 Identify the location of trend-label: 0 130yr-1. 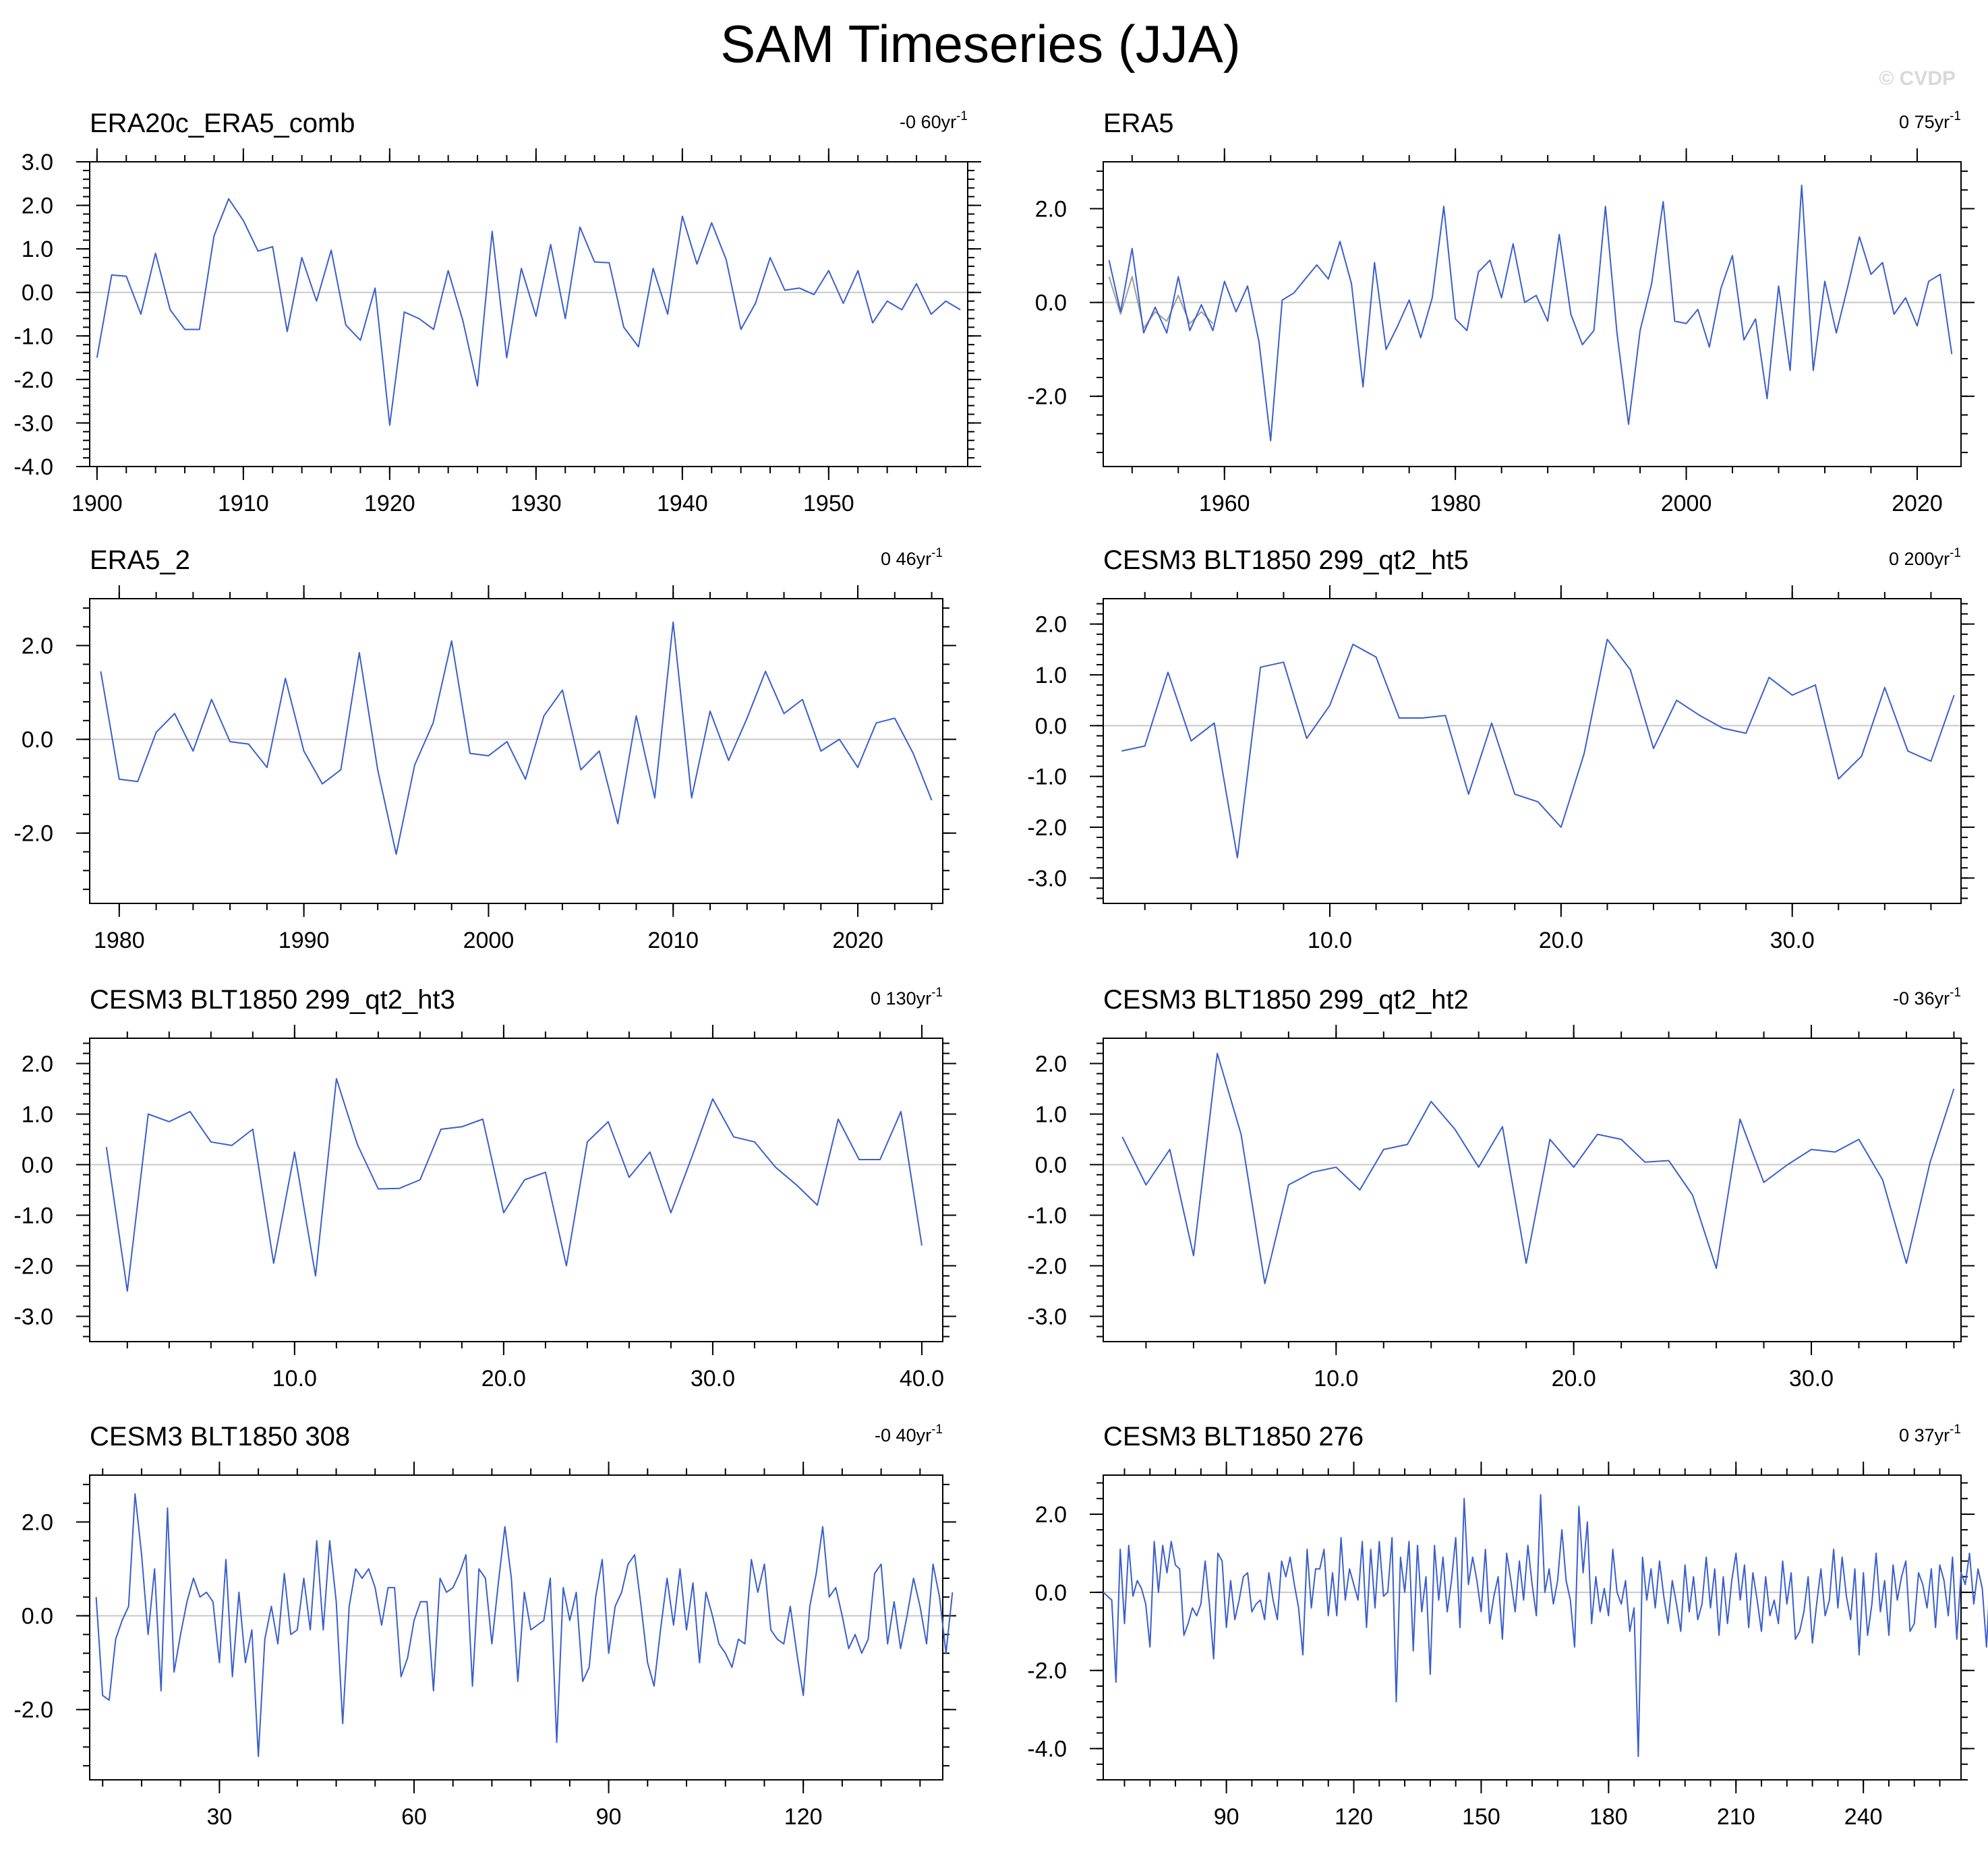
(907, 997).